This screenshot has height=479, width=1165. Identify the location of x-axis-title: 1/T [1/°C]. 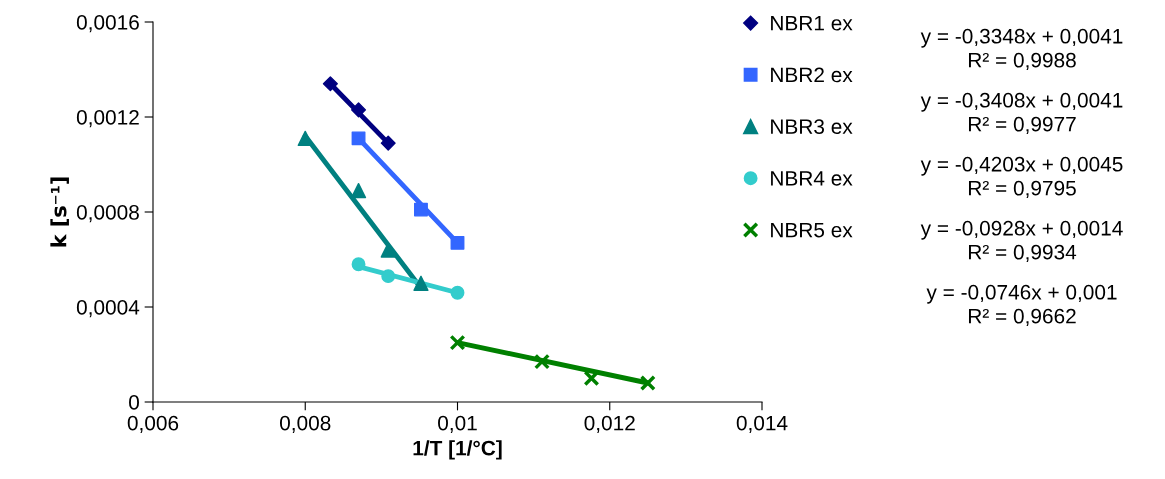
(457, 450).